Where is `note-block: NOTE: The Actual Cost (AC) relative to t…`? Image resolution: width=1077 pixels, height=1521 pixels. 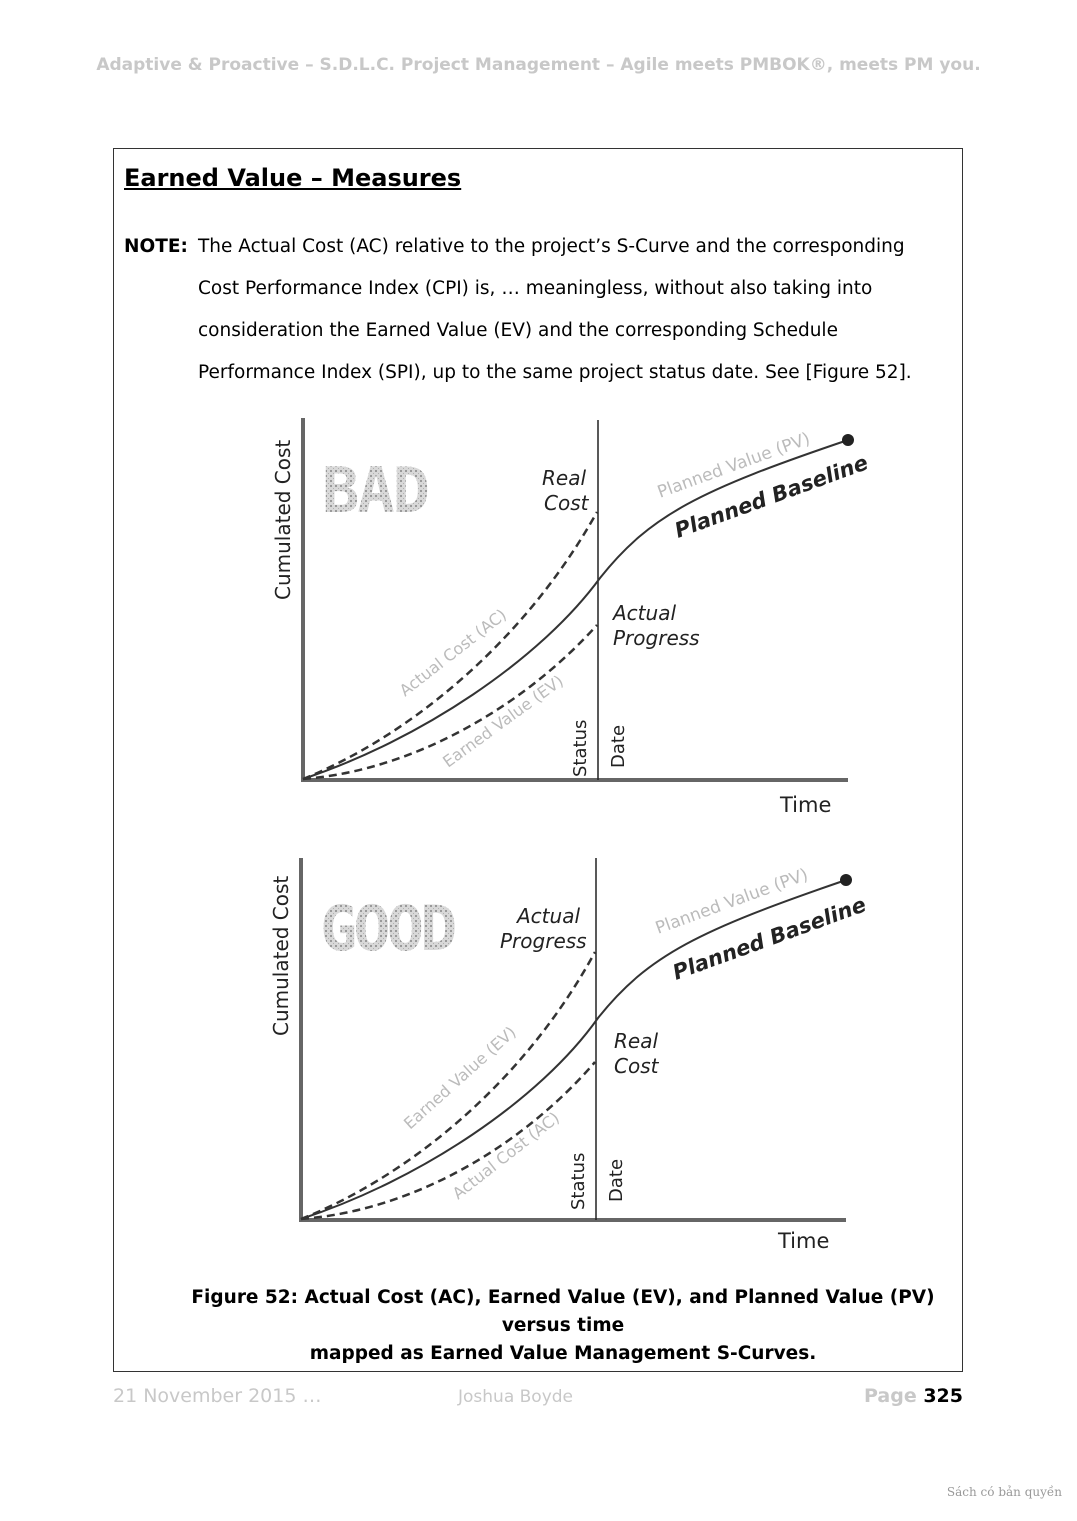 note-block: NOTE: The Actual Cost (AC) relative to t… is located at coordinates (534, 310).